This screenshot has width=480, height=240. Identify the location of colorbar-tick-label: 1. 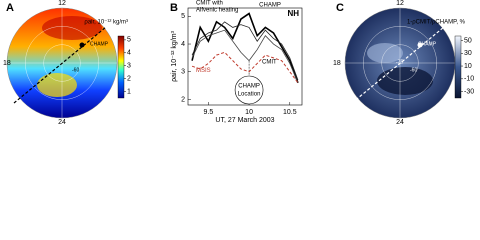
(129, 91).